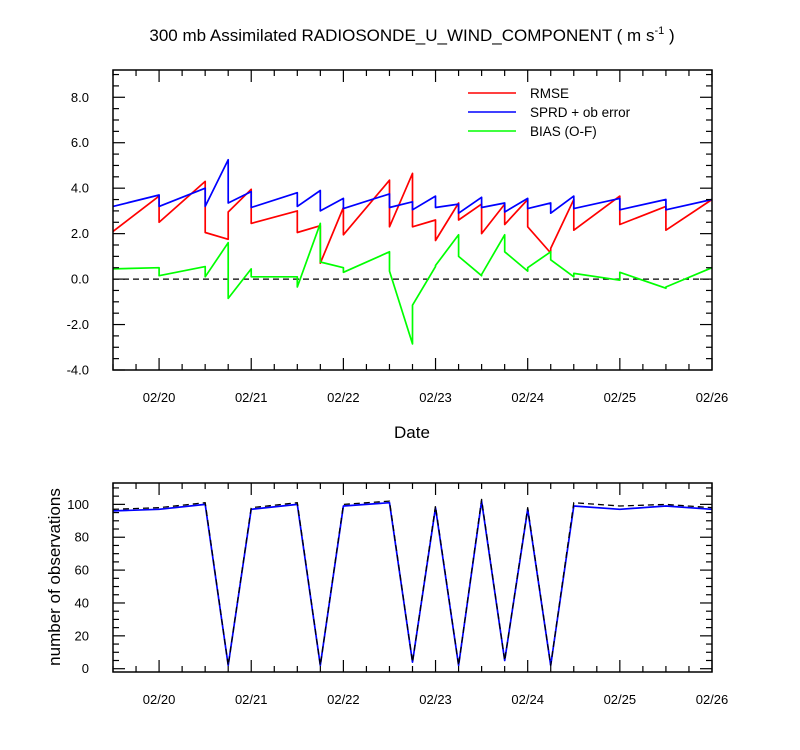  Describe the element at coordinates (80, 142) in the screenshot. I see `y-tick-label: 6.0` at that location.